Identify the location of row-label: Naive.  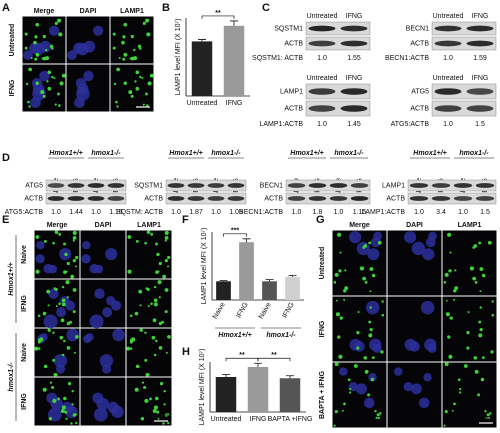
(24, 254).